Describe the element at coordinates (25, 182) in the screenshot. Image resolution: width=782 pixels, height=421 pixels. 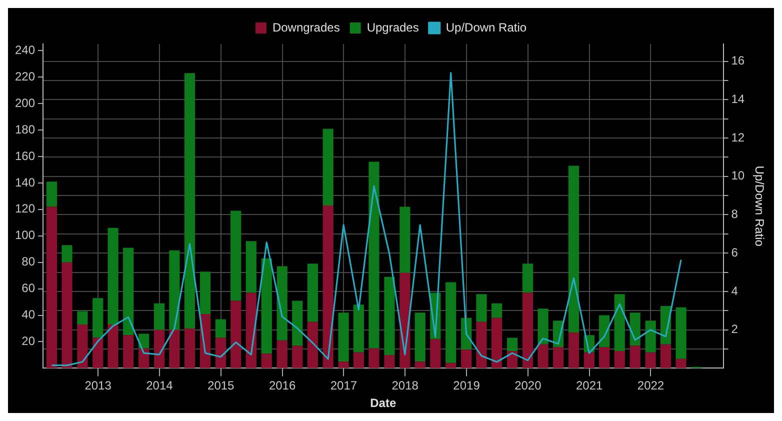
I see `y-tick-label: 140` at that location.